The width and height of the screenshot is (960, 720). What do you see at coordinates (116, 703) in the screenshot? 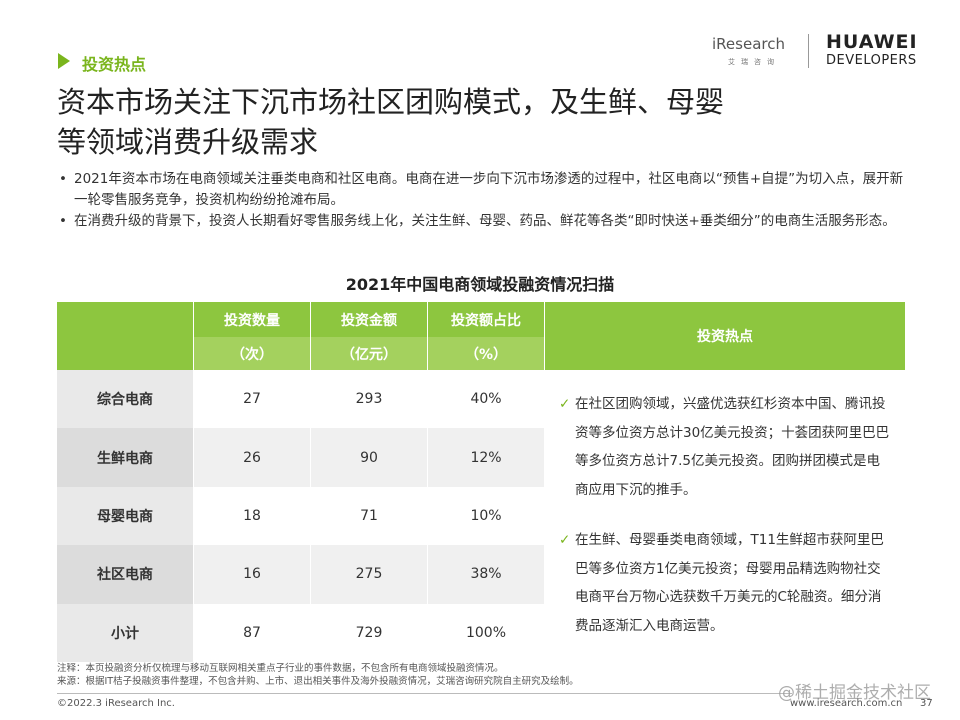
I see `copyright: ©2022.3 iResearch Inc.` at bounding box center [116, 703].